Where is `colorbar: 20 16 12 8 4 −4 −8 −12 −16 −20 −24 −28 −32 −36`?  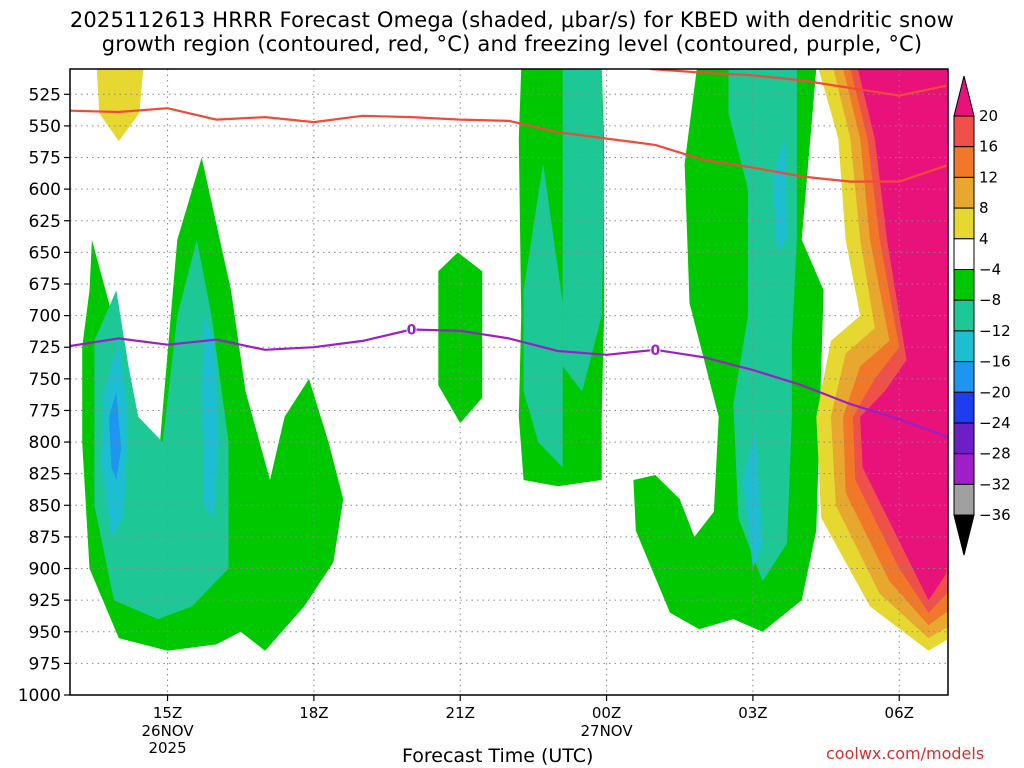 colorbar: 20 16 12 8 4 −4 −8 −12 −16 −20 −24 −28 −32 −36 is located at coordinates (982, 315).